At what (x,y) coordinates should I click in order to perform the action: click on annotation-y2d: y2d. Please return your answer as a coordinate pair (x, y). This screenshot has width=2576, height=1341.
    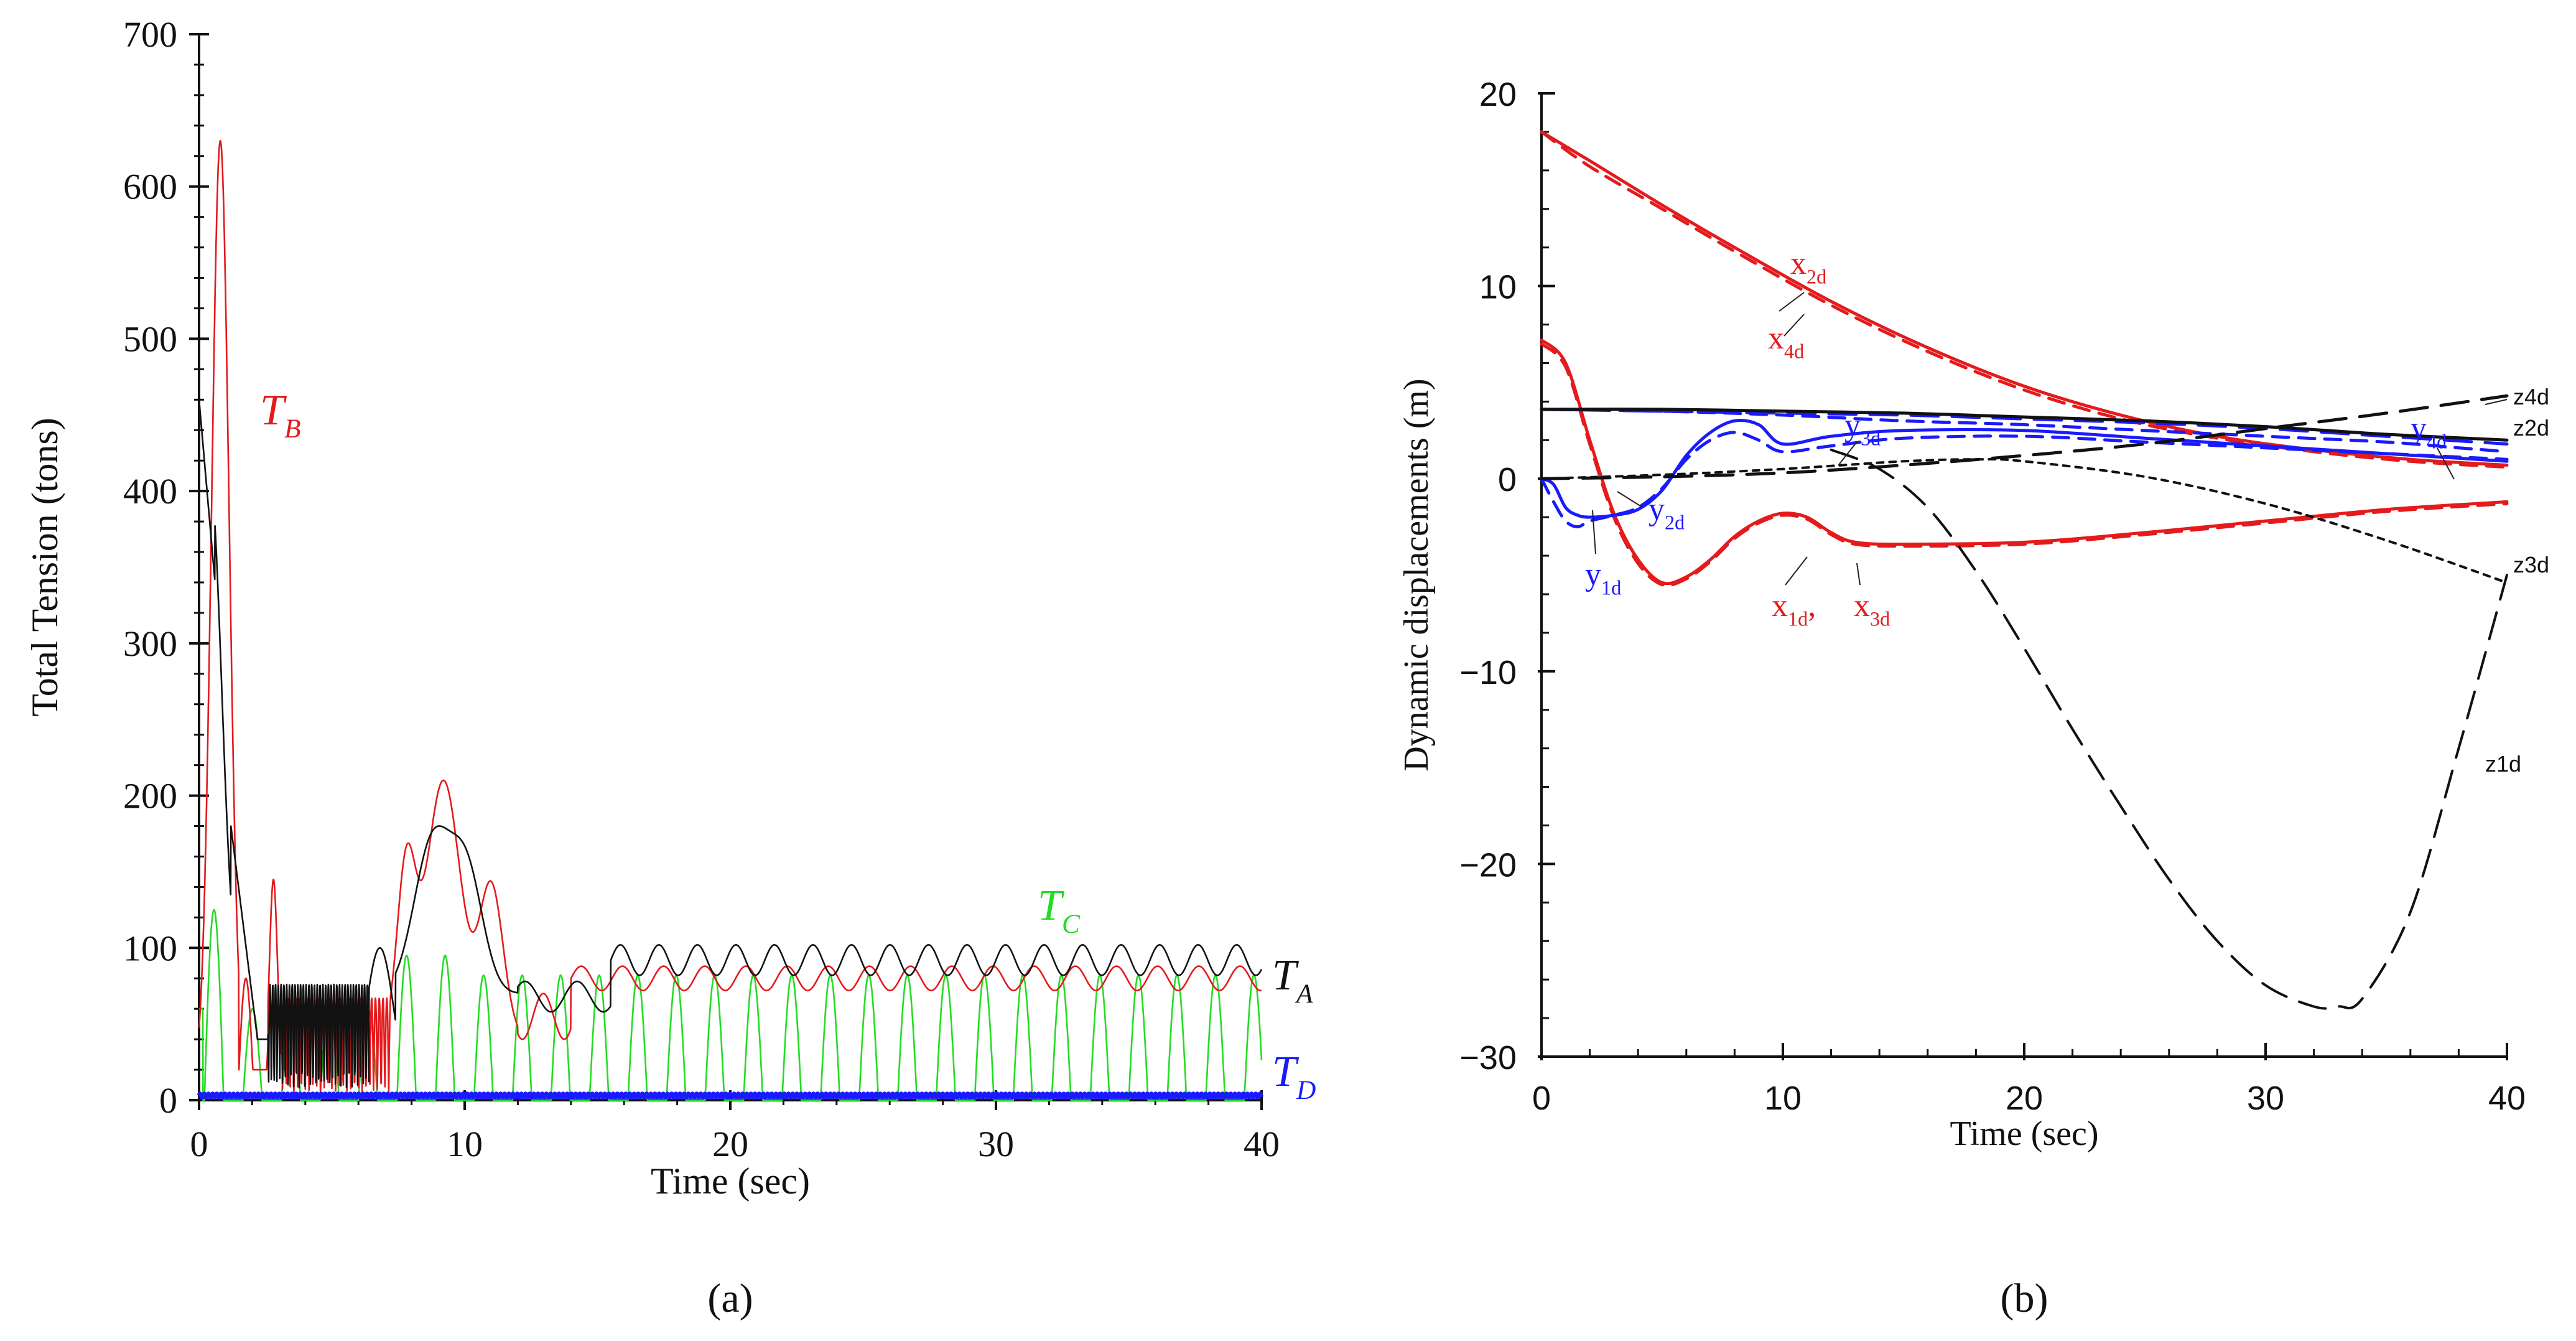
    Looking at the image, I should click on (1666, 513).